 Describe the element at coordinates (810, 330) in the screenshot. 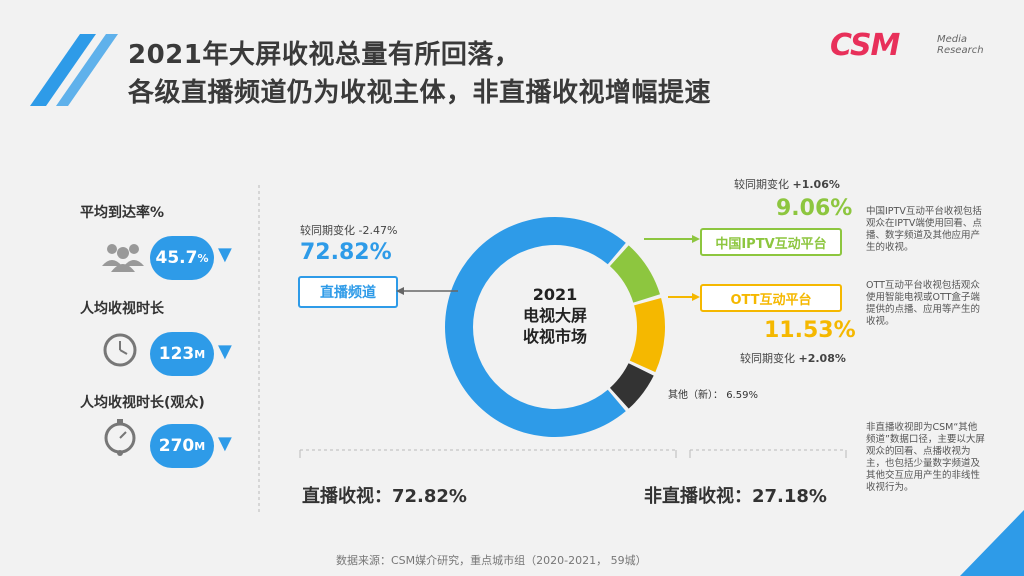

I see `ott-pct: 11.53%` at that location.